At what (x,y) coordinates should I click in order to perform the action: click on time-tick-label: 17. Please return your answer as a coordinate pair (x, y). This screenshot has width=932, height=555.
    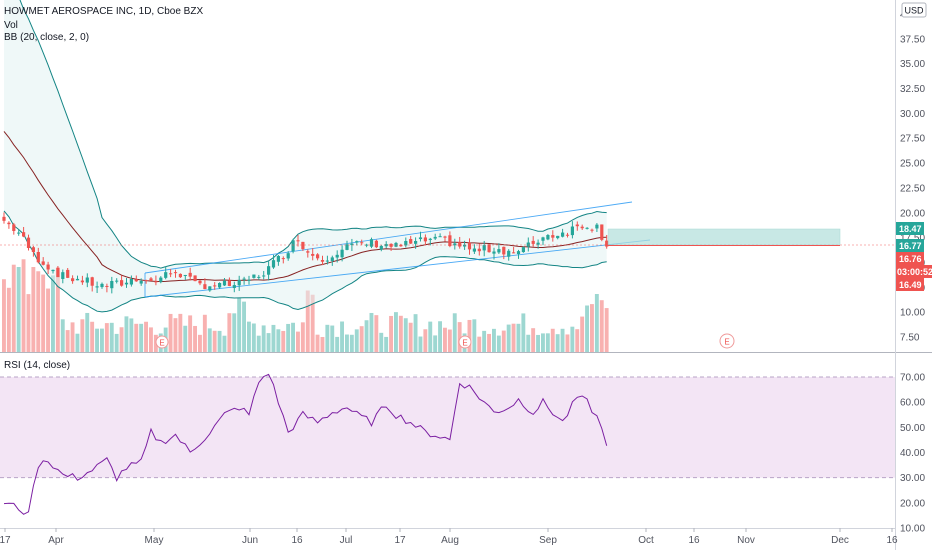
    Looking at the image, I should click on (400, 540).